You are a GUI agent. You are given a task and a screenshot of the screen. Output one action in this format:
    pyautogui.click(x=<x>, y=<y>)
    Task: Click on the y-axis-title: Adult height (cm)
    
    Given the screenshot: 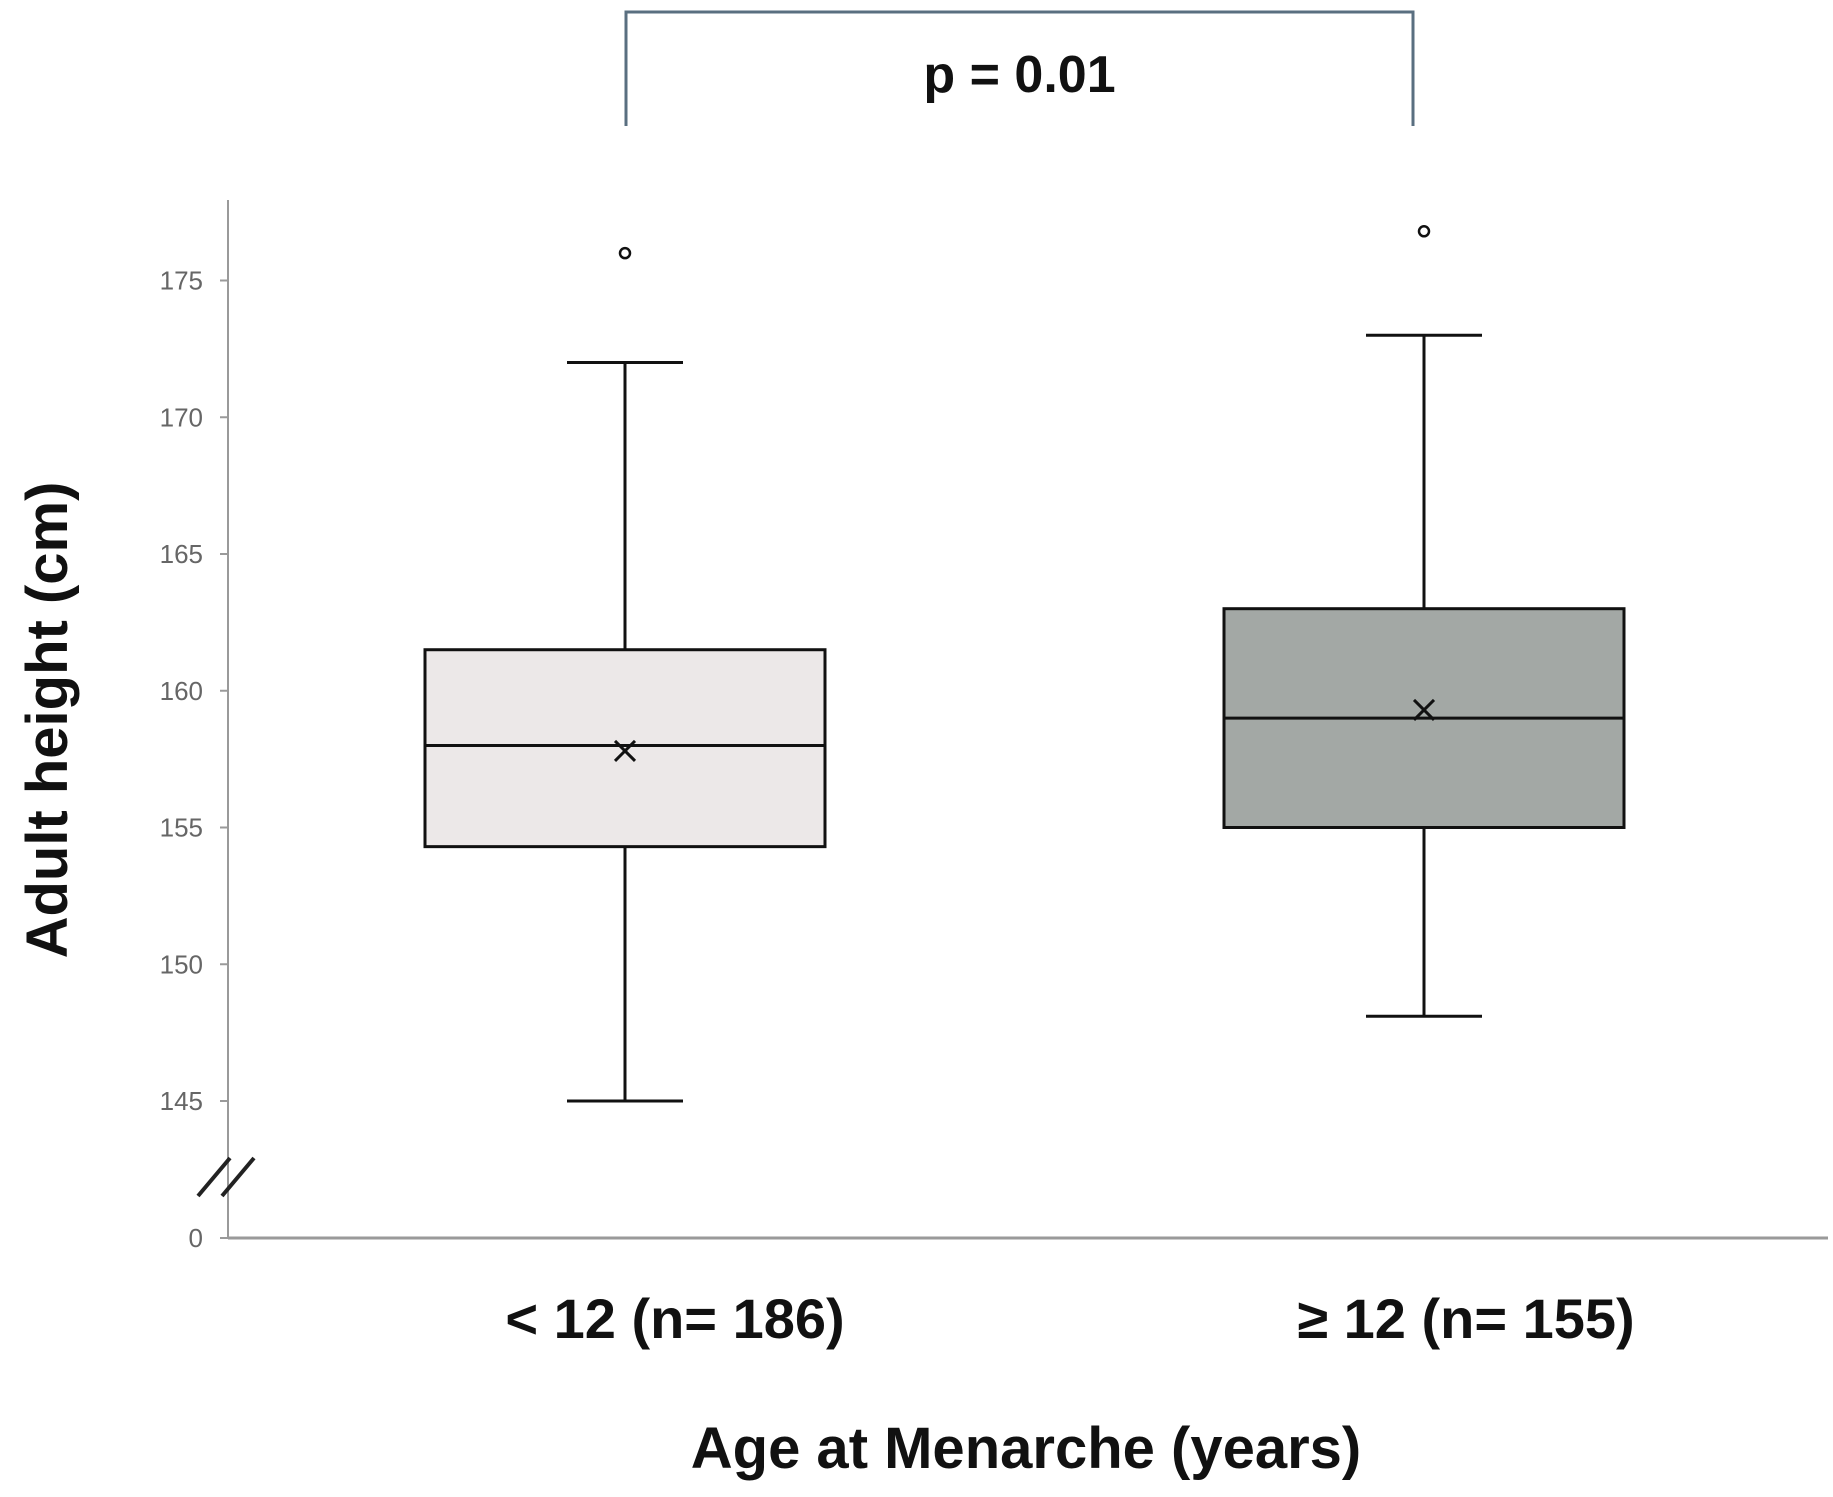 What is the action you would take?
    pyautogui.click(x=47, y=720)
    